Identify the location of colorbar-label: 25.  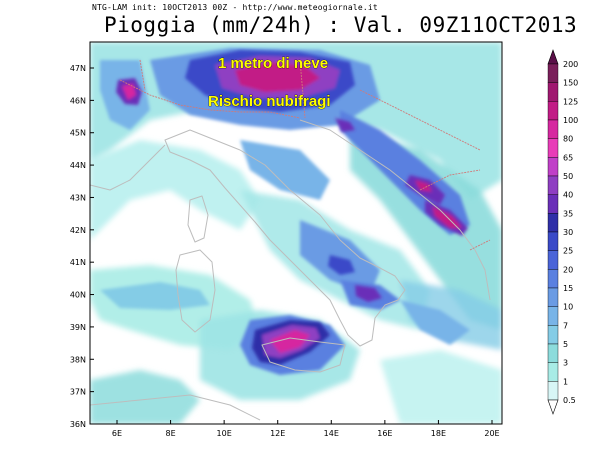
(568, 251).